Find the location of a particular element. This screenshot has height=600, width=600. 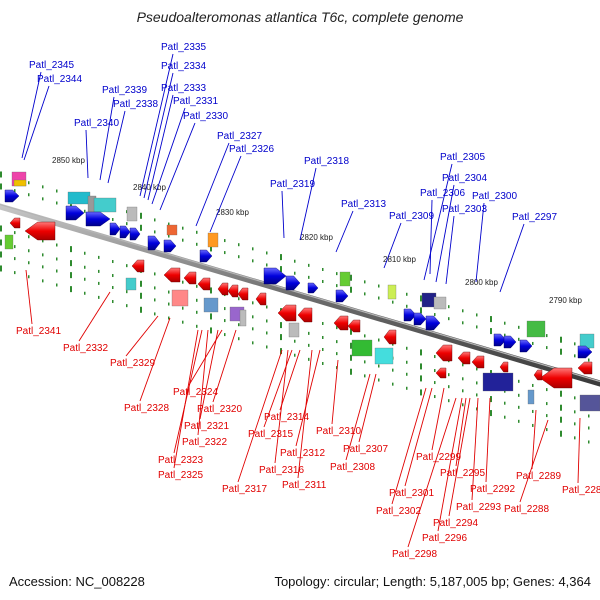

reverse-gene-label: Patl_2301 is located at coordinates (411, 493).